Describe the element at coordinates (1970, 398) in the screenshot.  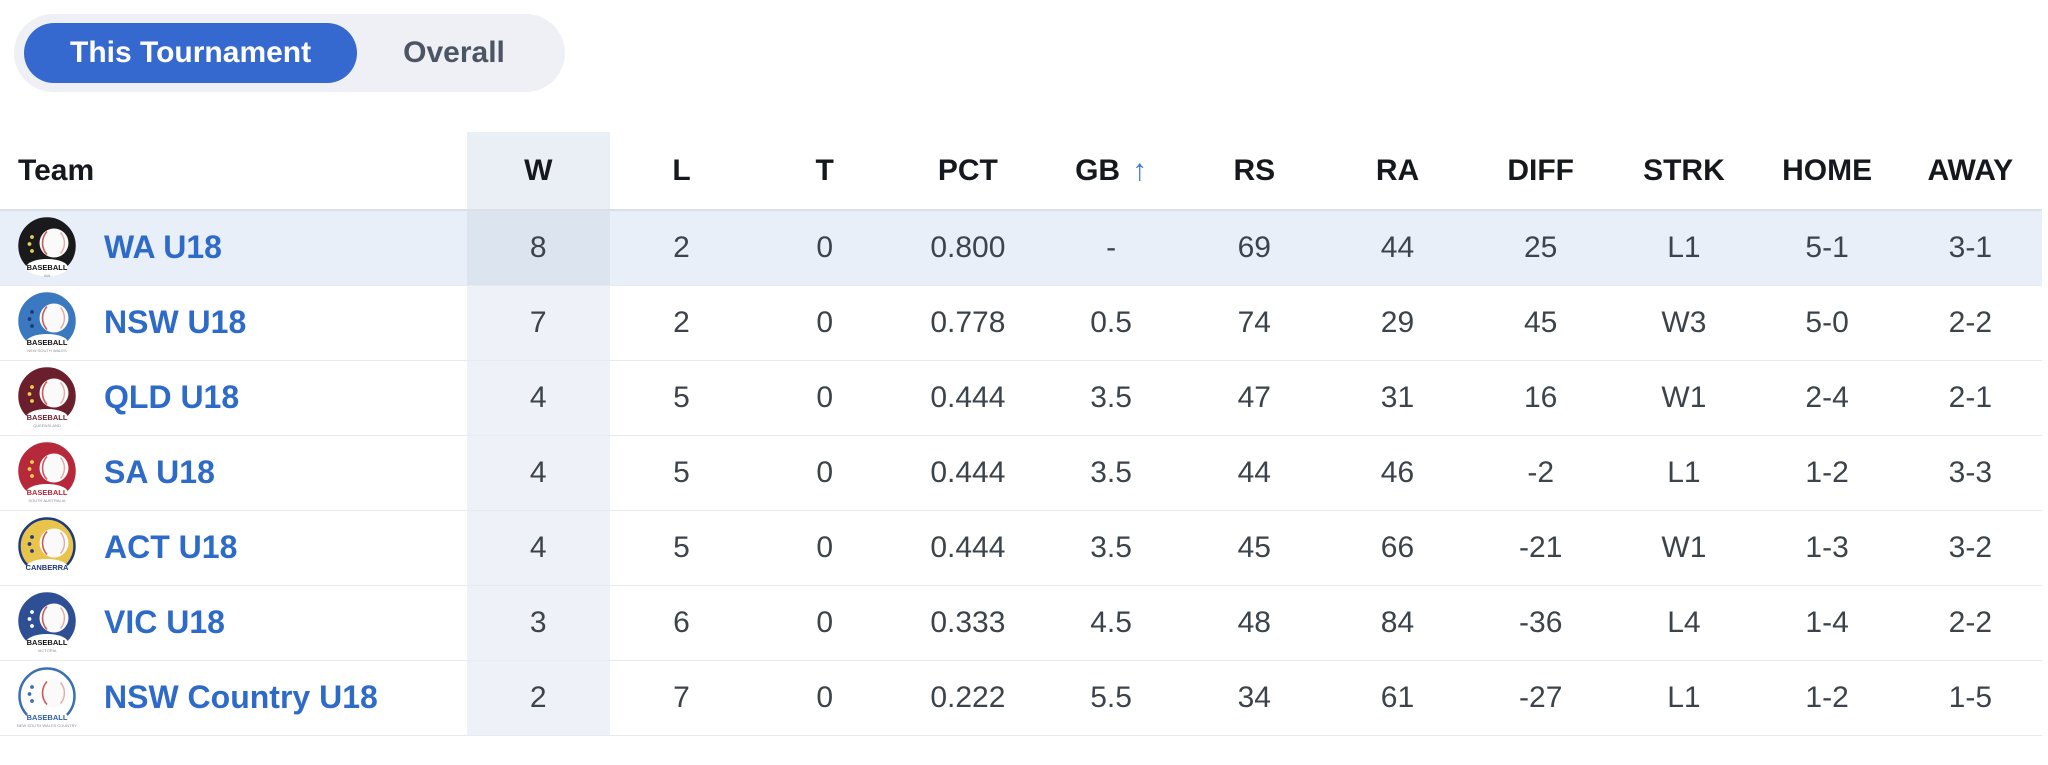
I see `away-value: 2-1` at that location.